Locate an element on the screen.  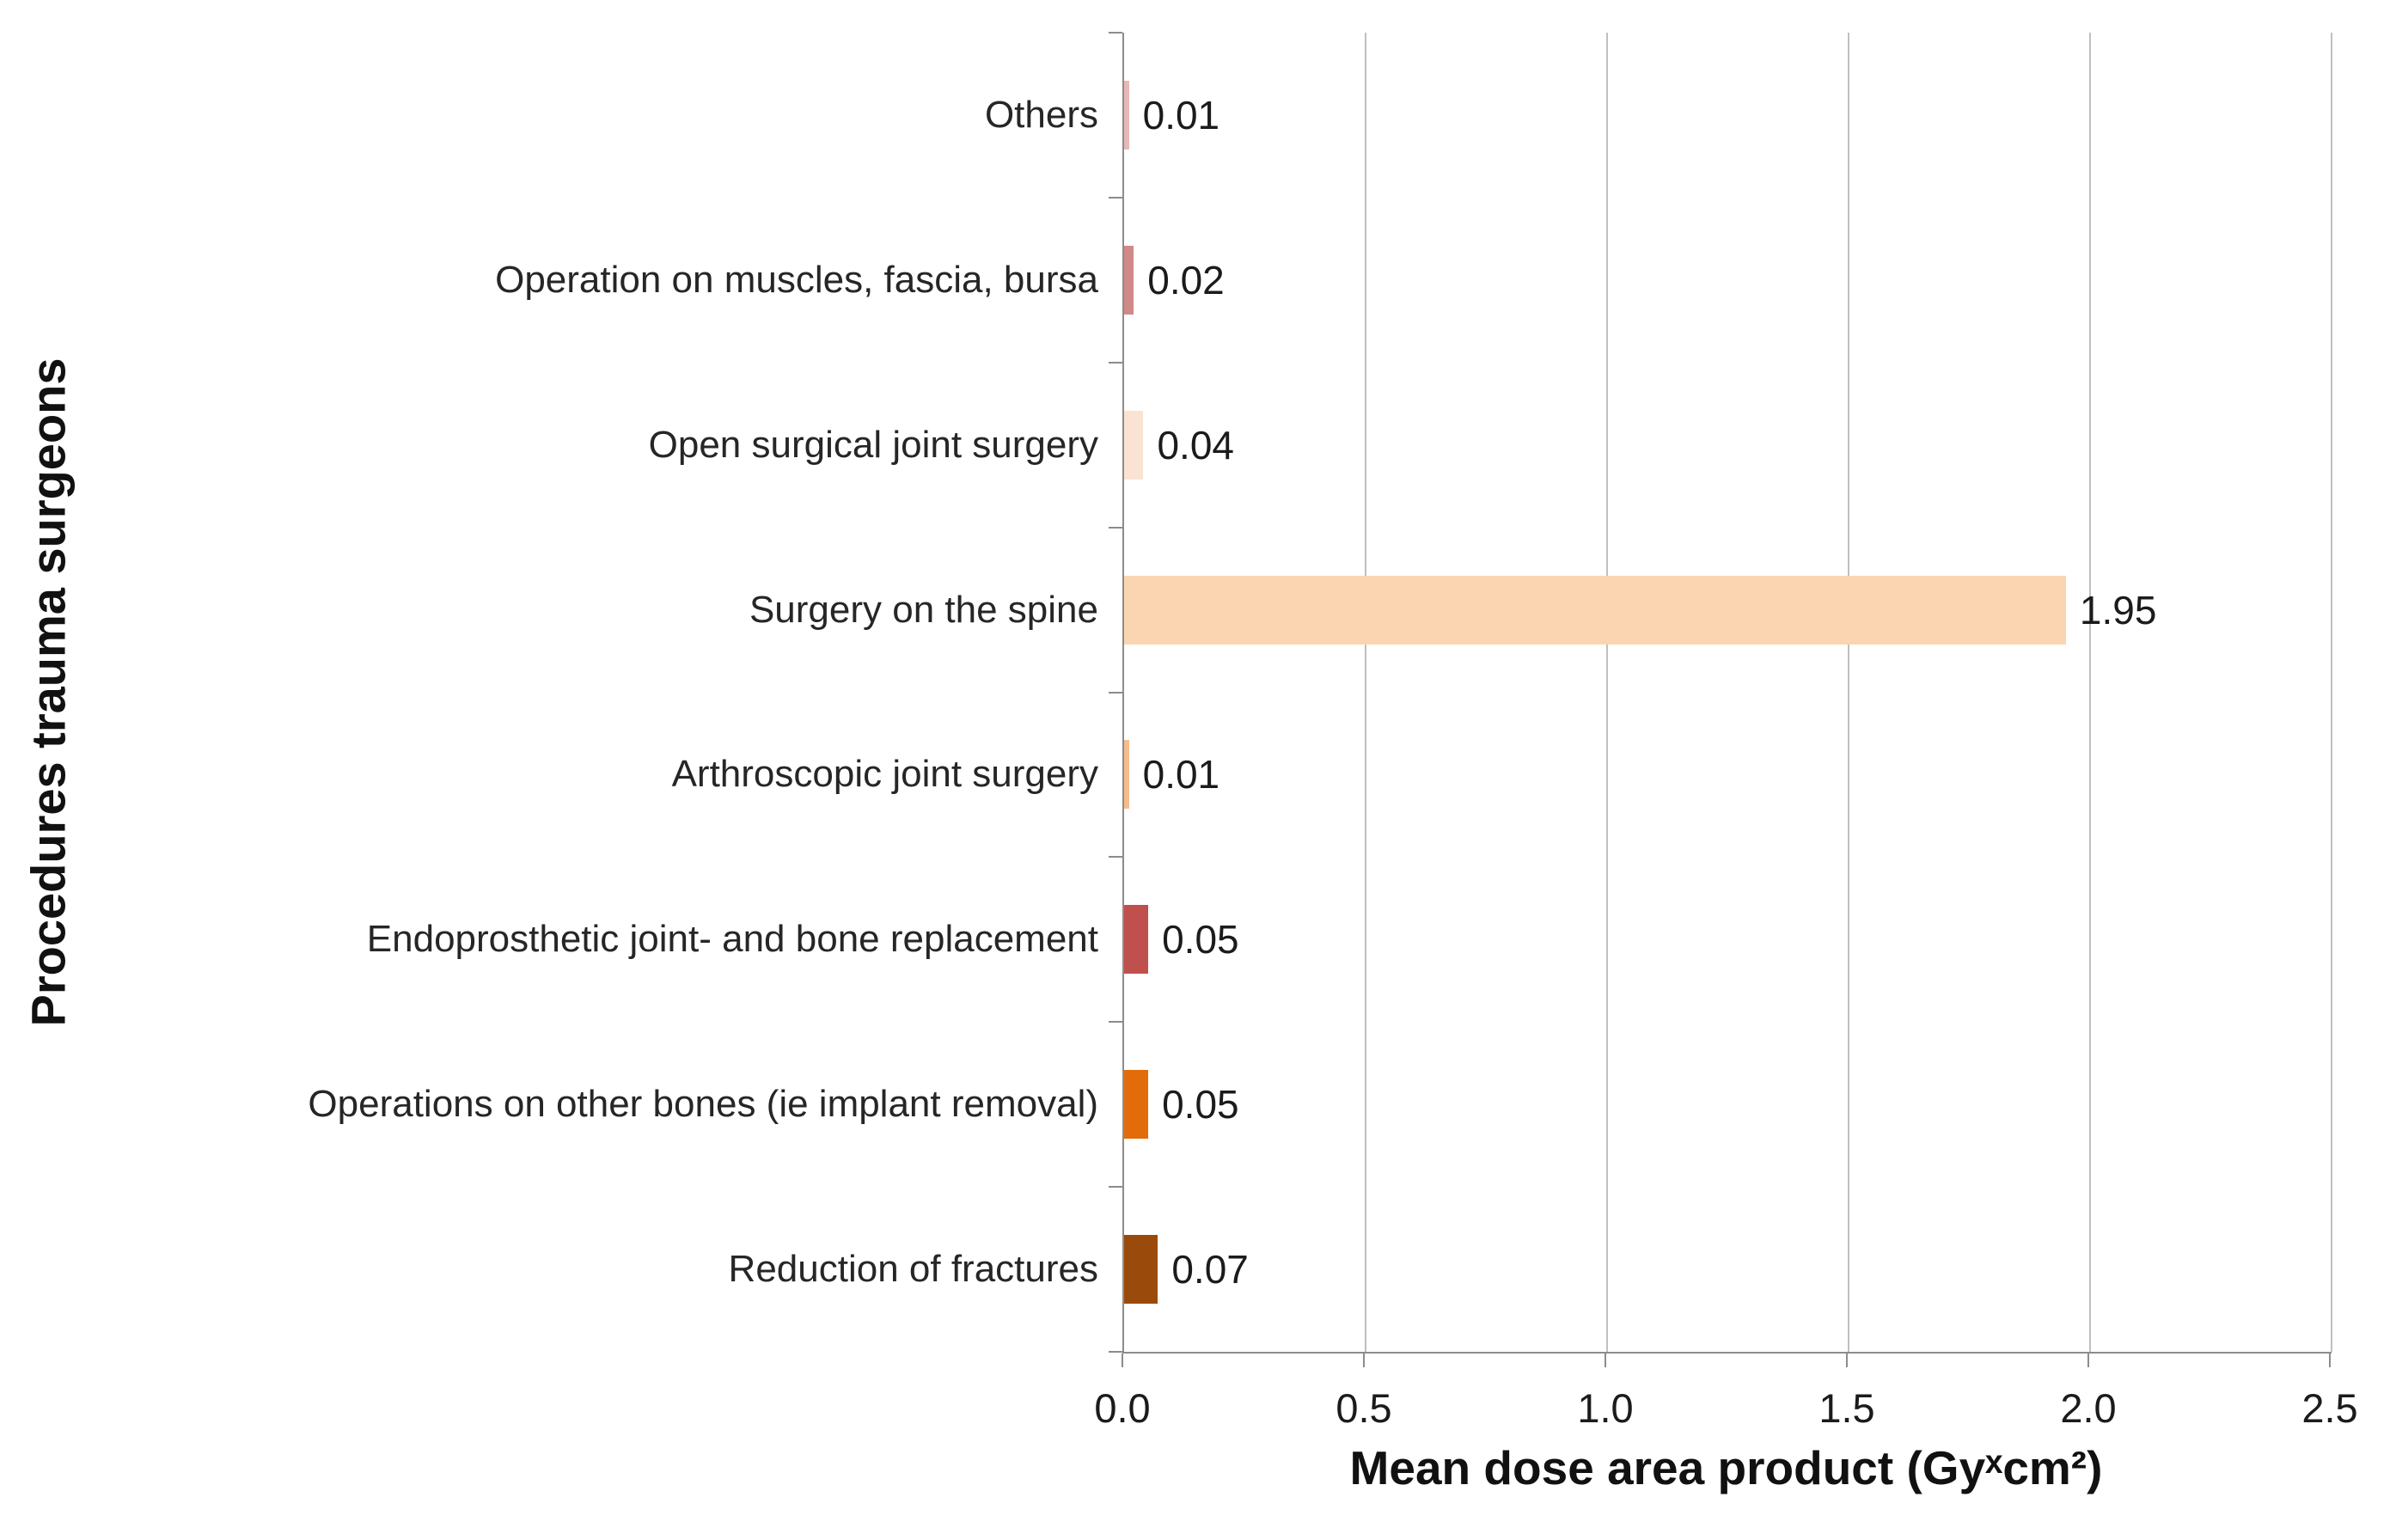
value-label: 1.95 is located at coordinates (2118, 609).